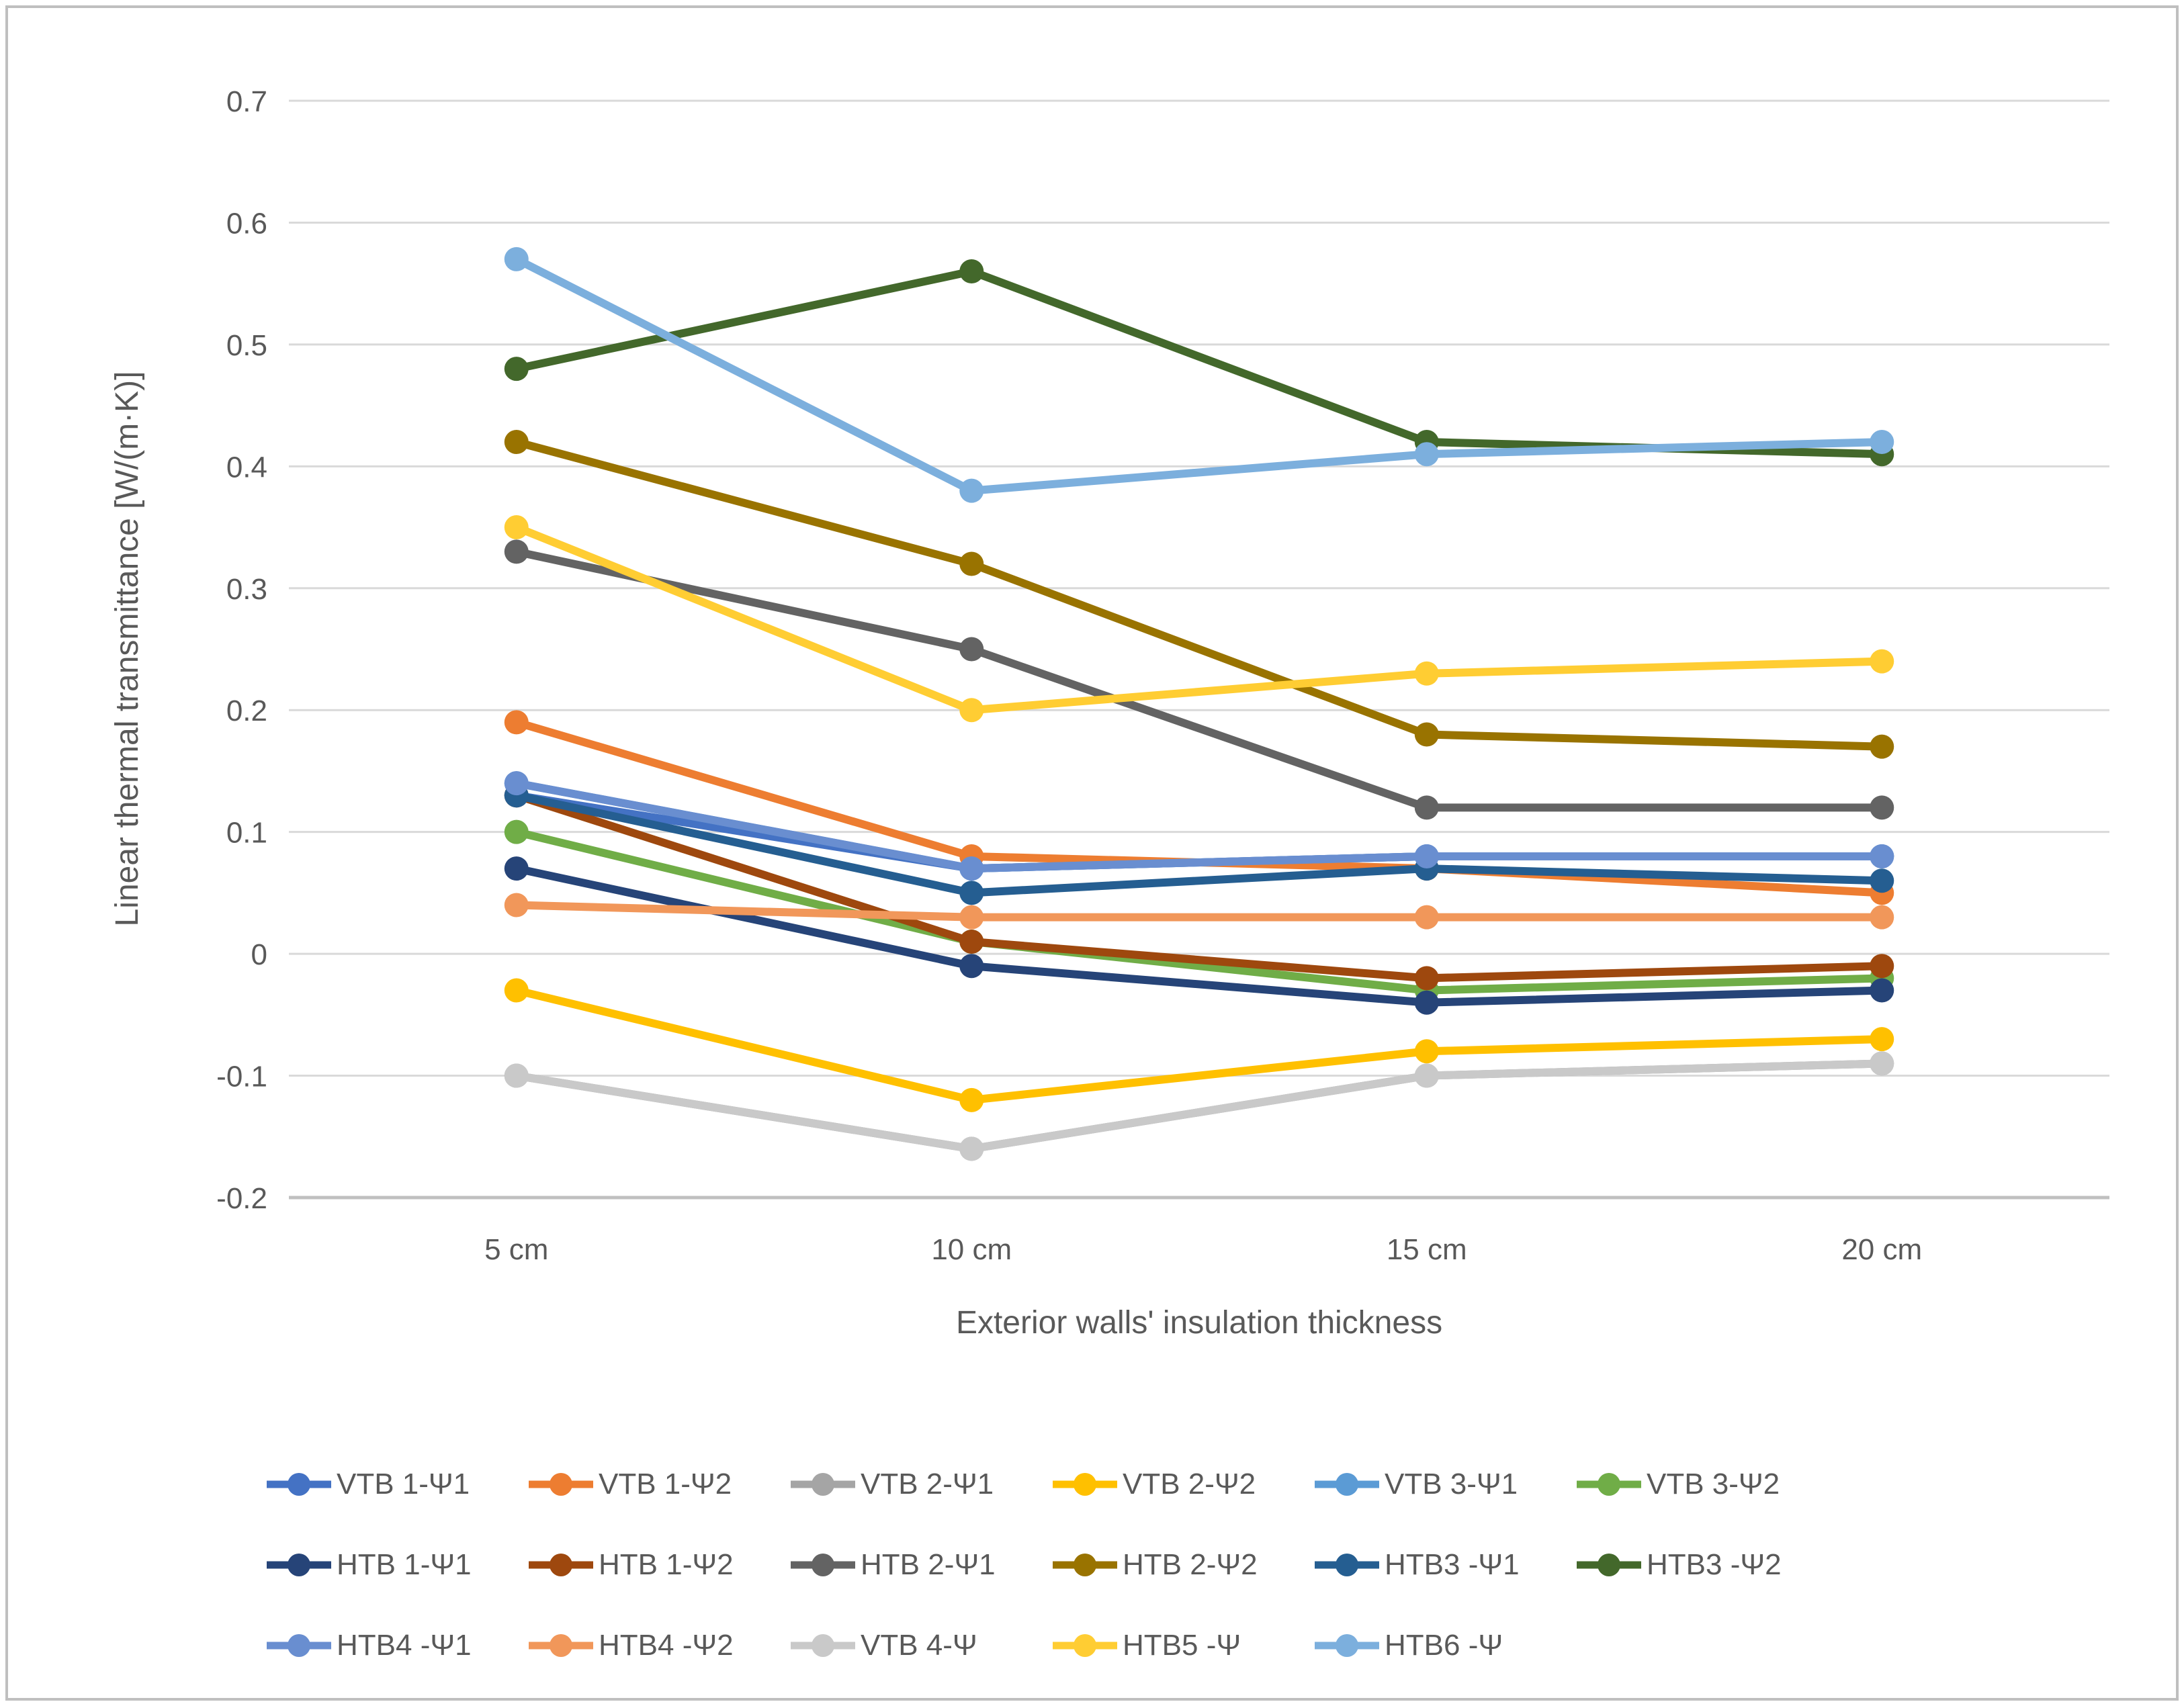  What do you see at coordinates (1714, 1565) in the screenshot?
I see `legend-label: HTB3 -Ψ2` at bounding box center [1714, 1565].